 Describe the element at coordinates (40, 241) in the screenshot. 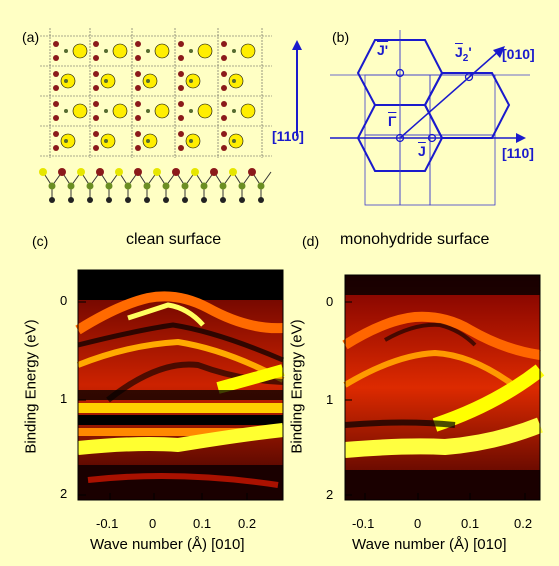

I see `panel-c-label: (c)` at that location.